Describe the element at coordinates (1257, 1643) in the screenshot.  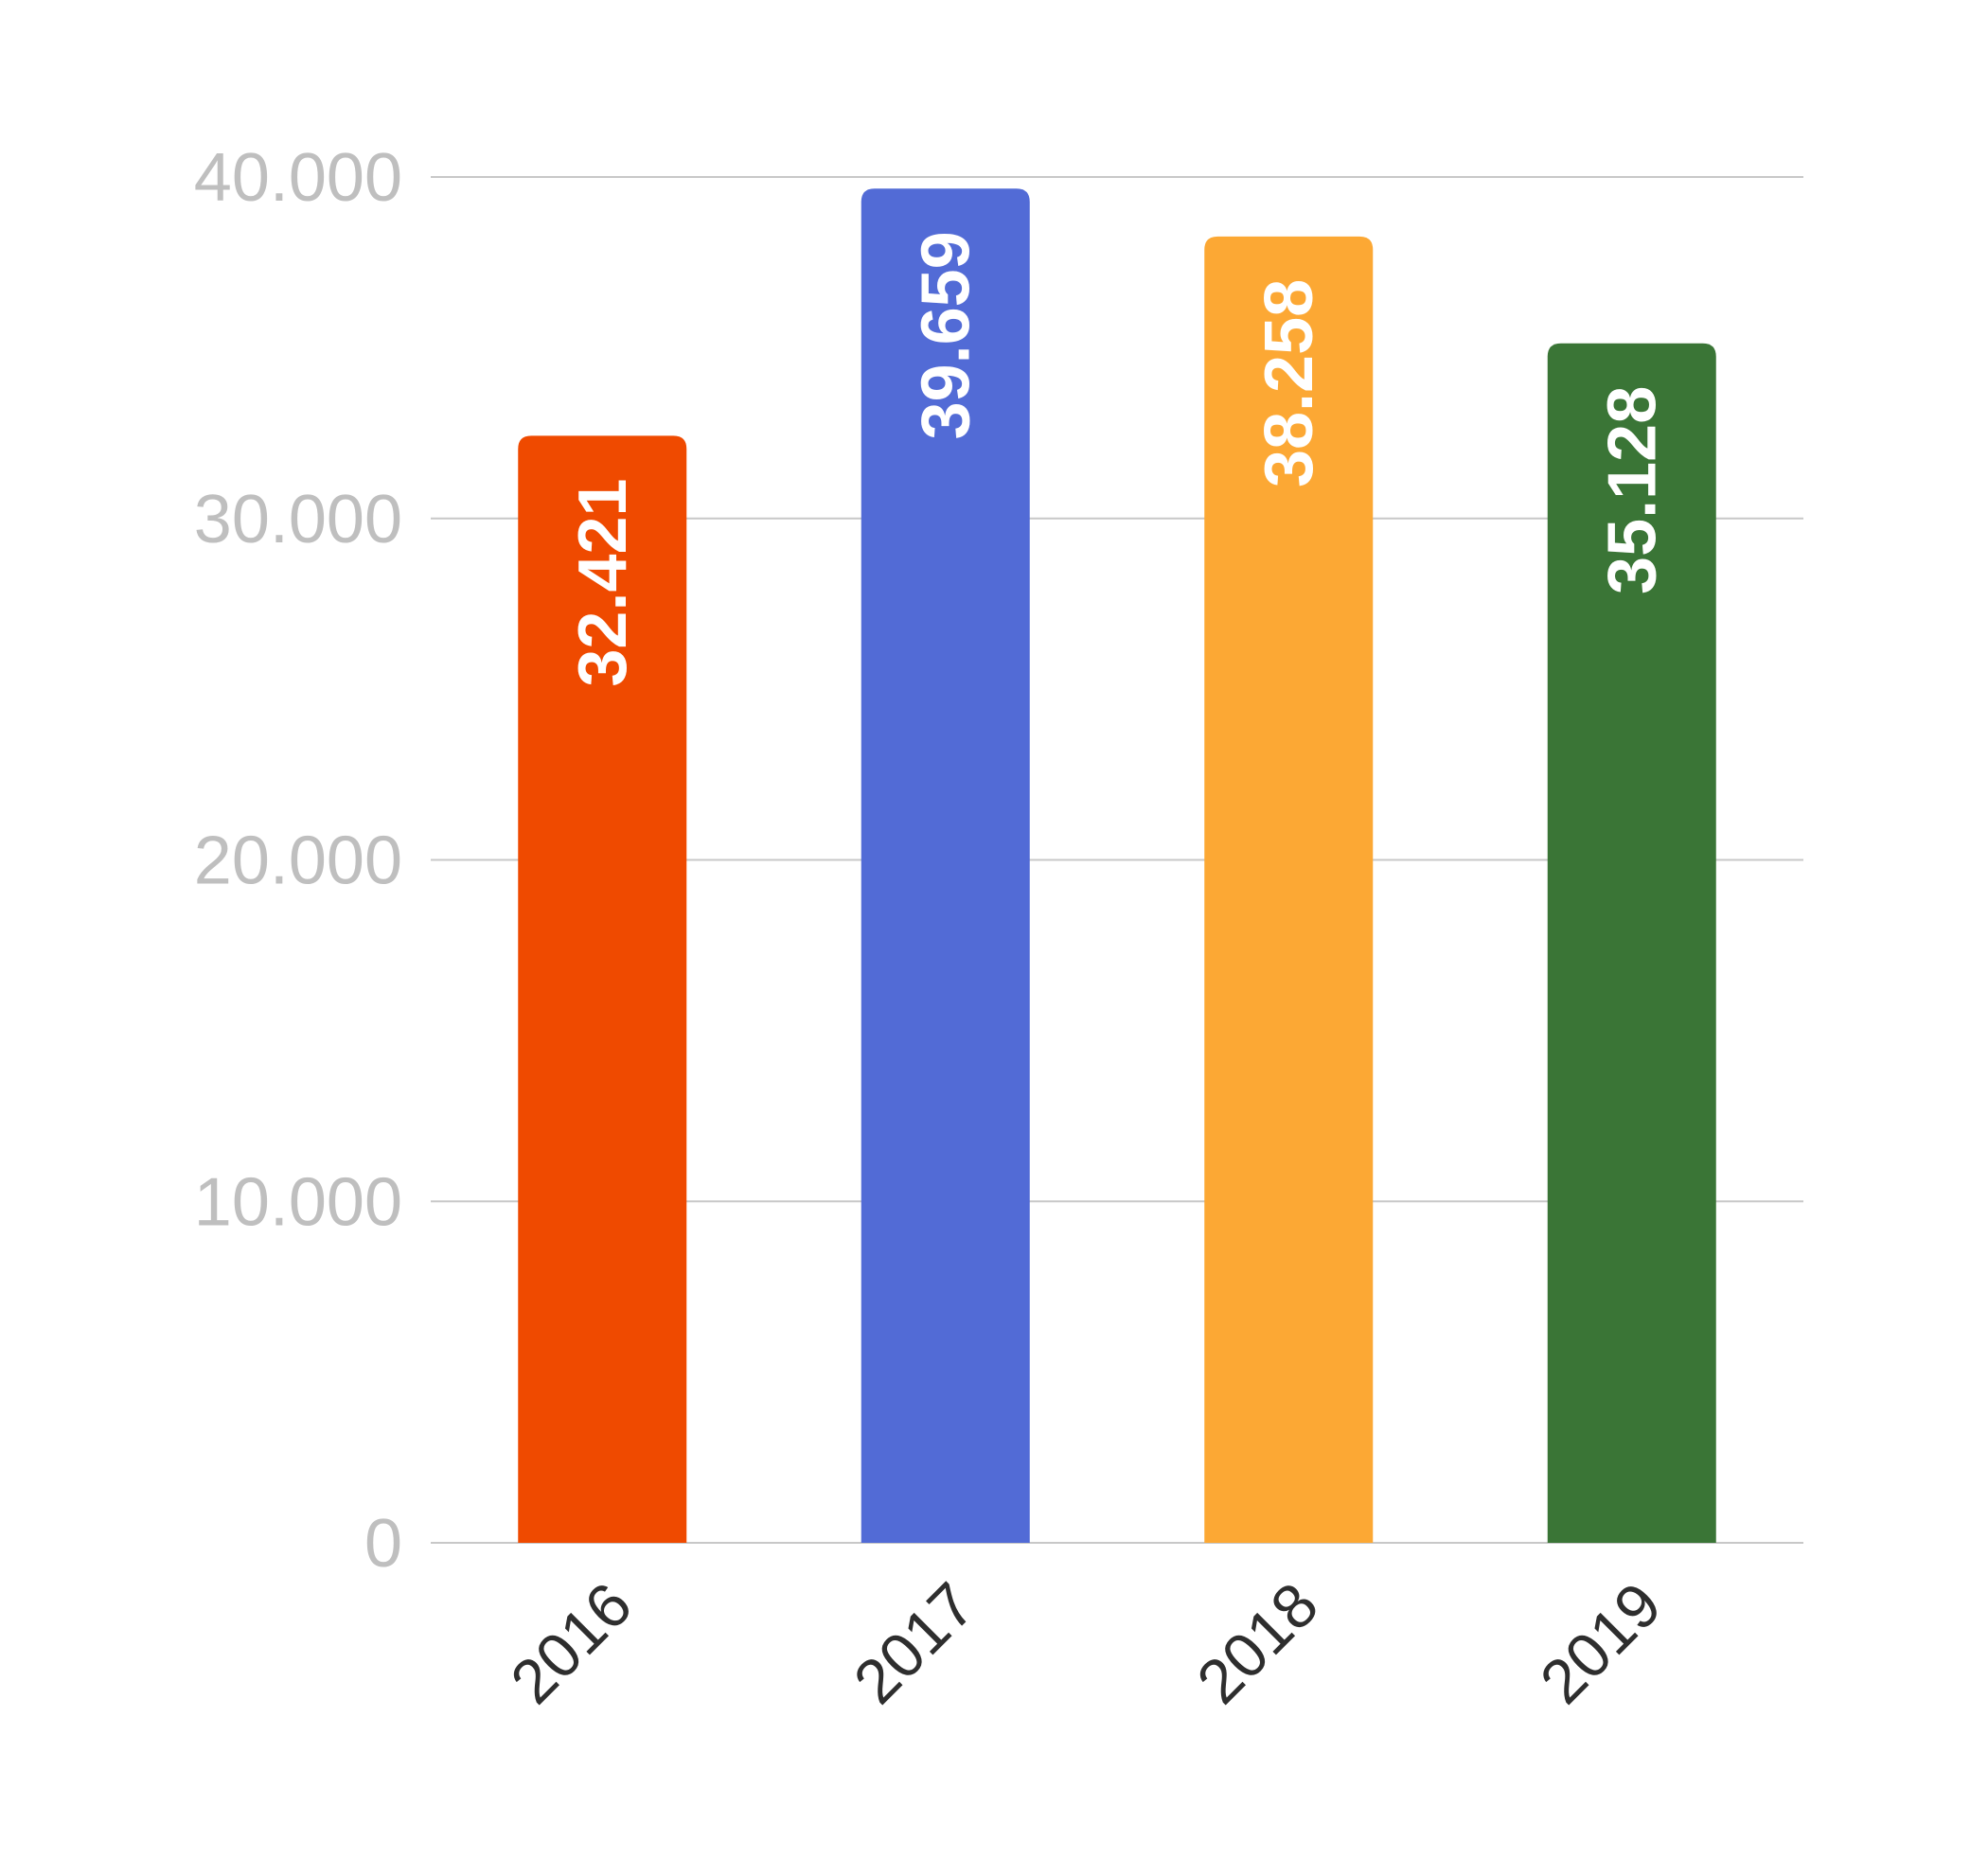
I see `x-tick-label-2018: 2018` at that location.